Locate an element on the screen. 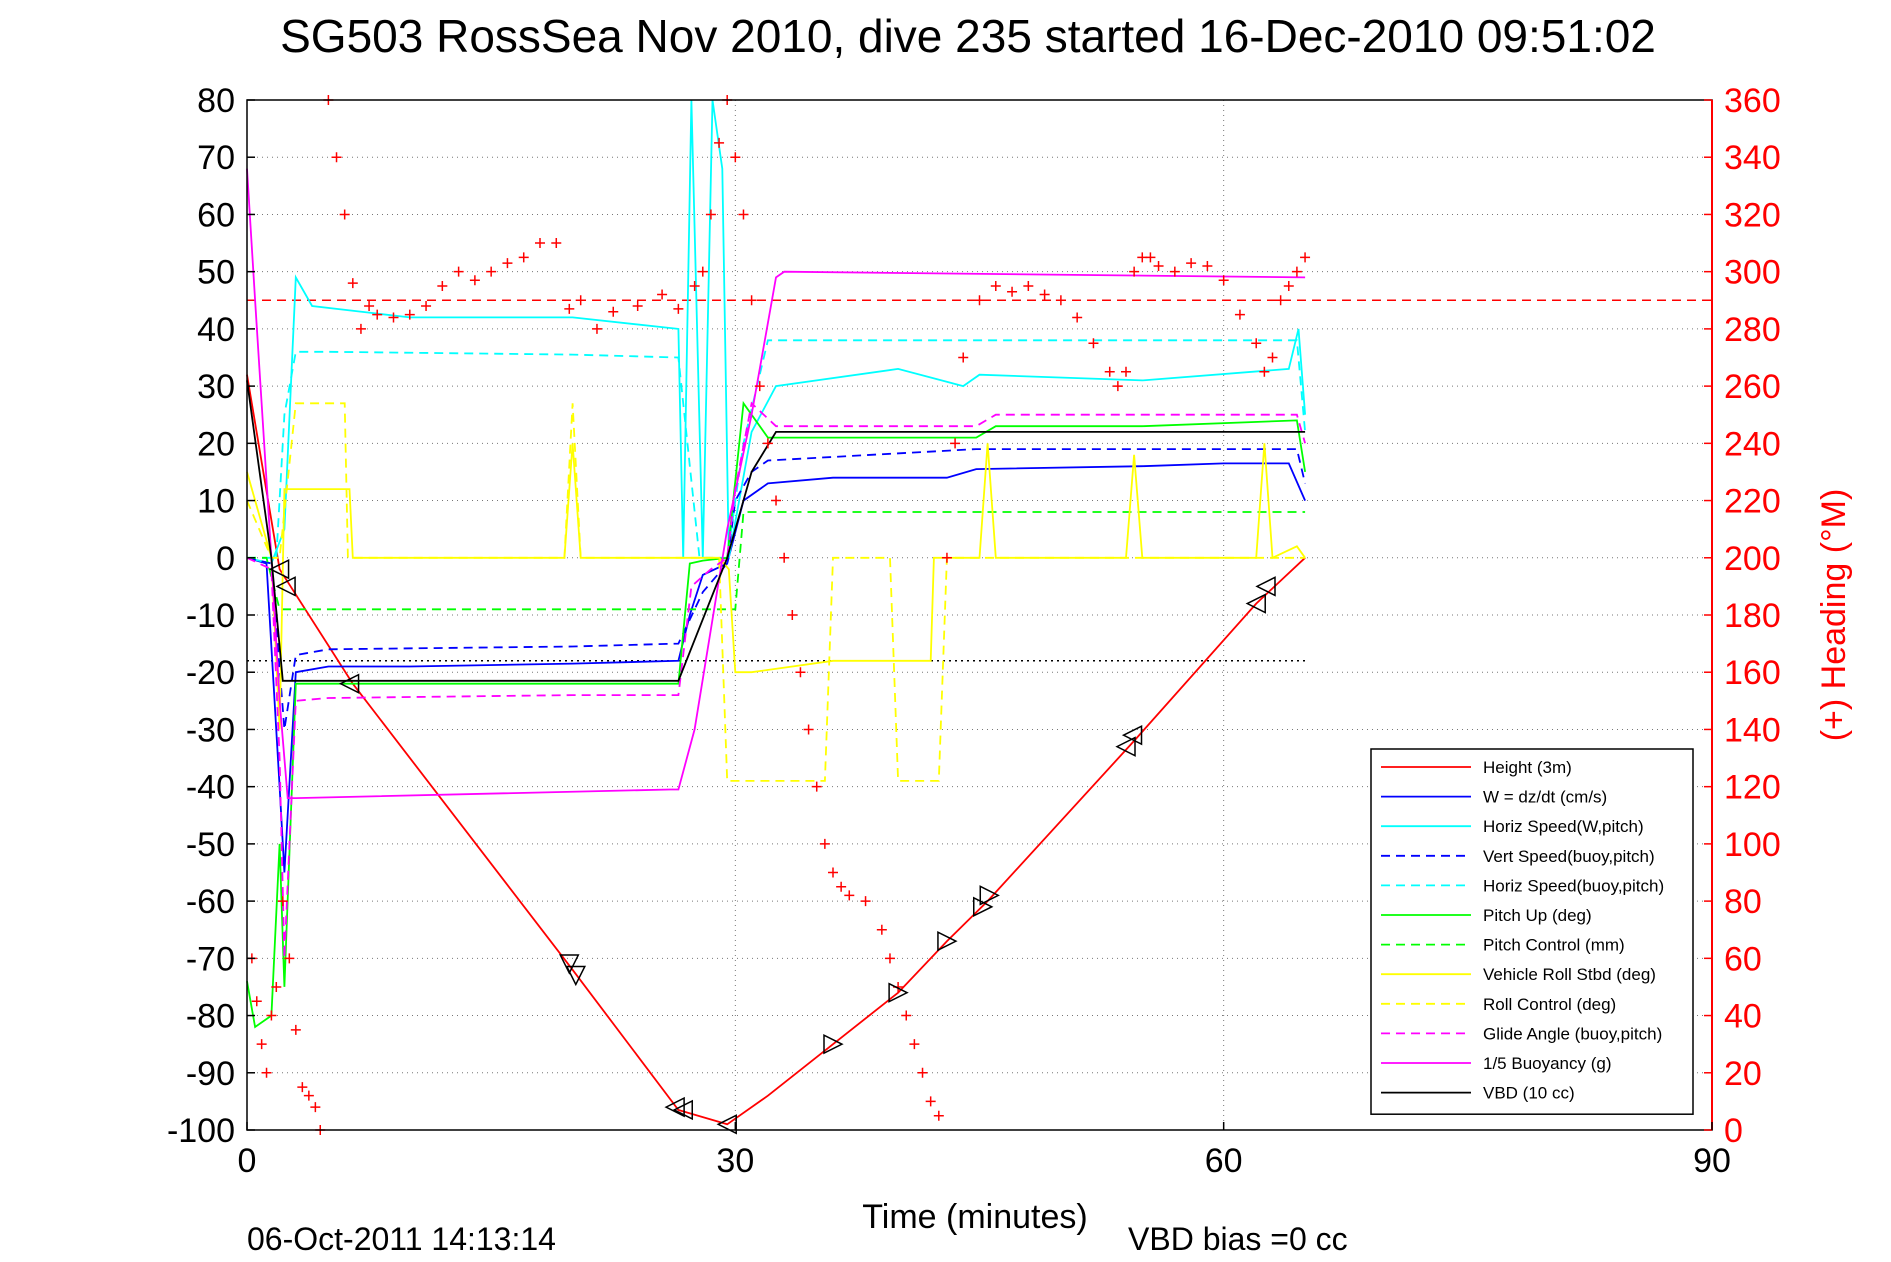 The width and height of the screenshot is (1891, 1262). legend-label: Glide Angle (buoy,pitch) is located at coordinates (1572, 1033).